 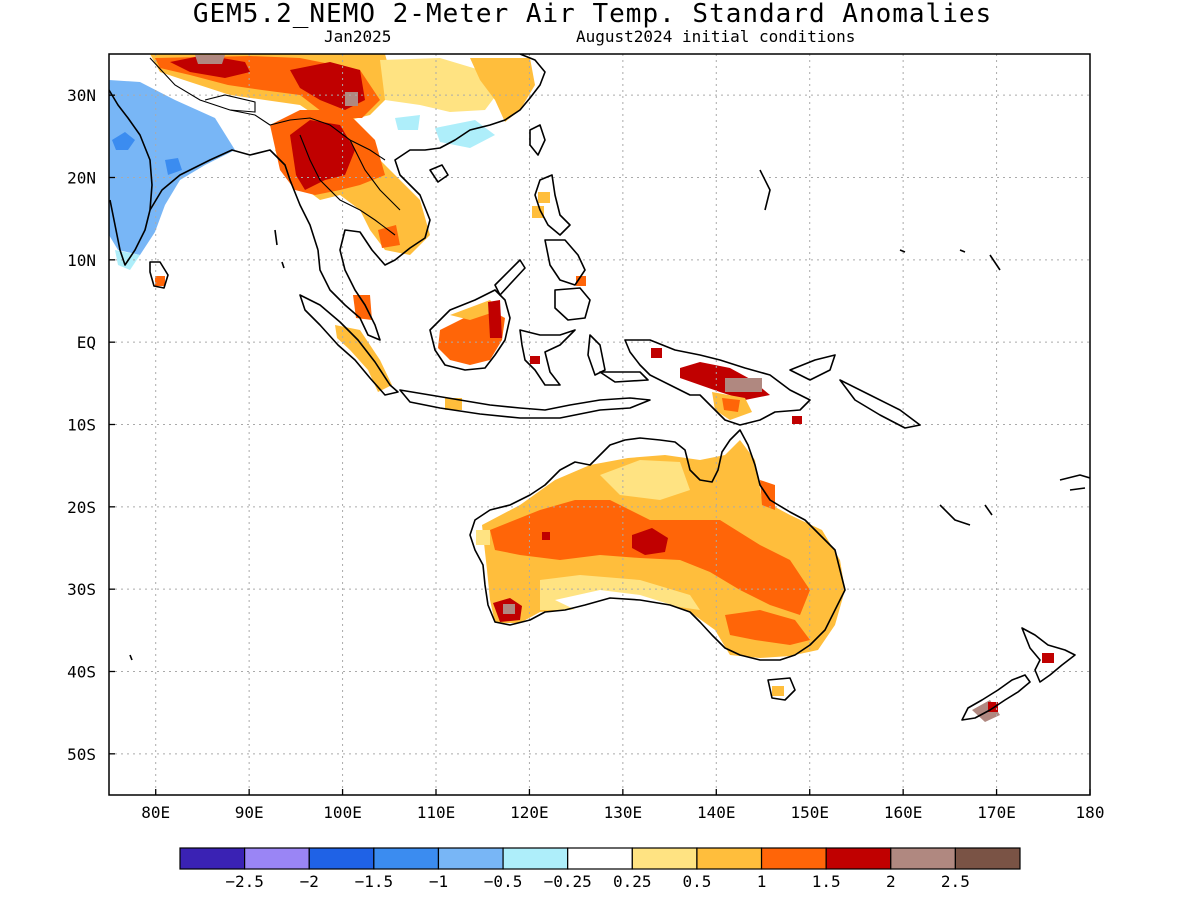 What do you see at coordinates (483, 537) in the screenshot?
I see `australia-weak-warm-west` at bounding box center [483, 537].